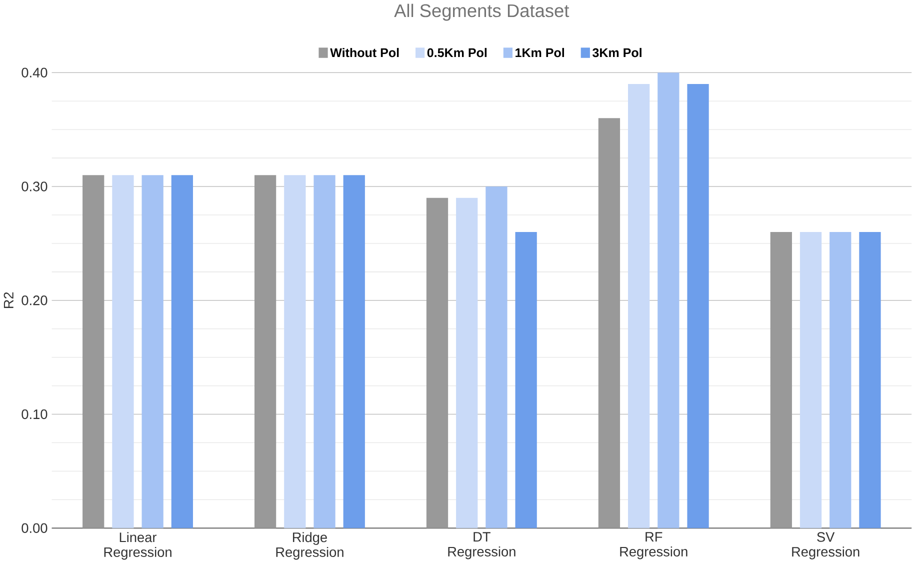  What do you see at coordinates (35, 528) in the screenshot?
I see `y-tick-label: 0.00` at bounding box center [35, 528].